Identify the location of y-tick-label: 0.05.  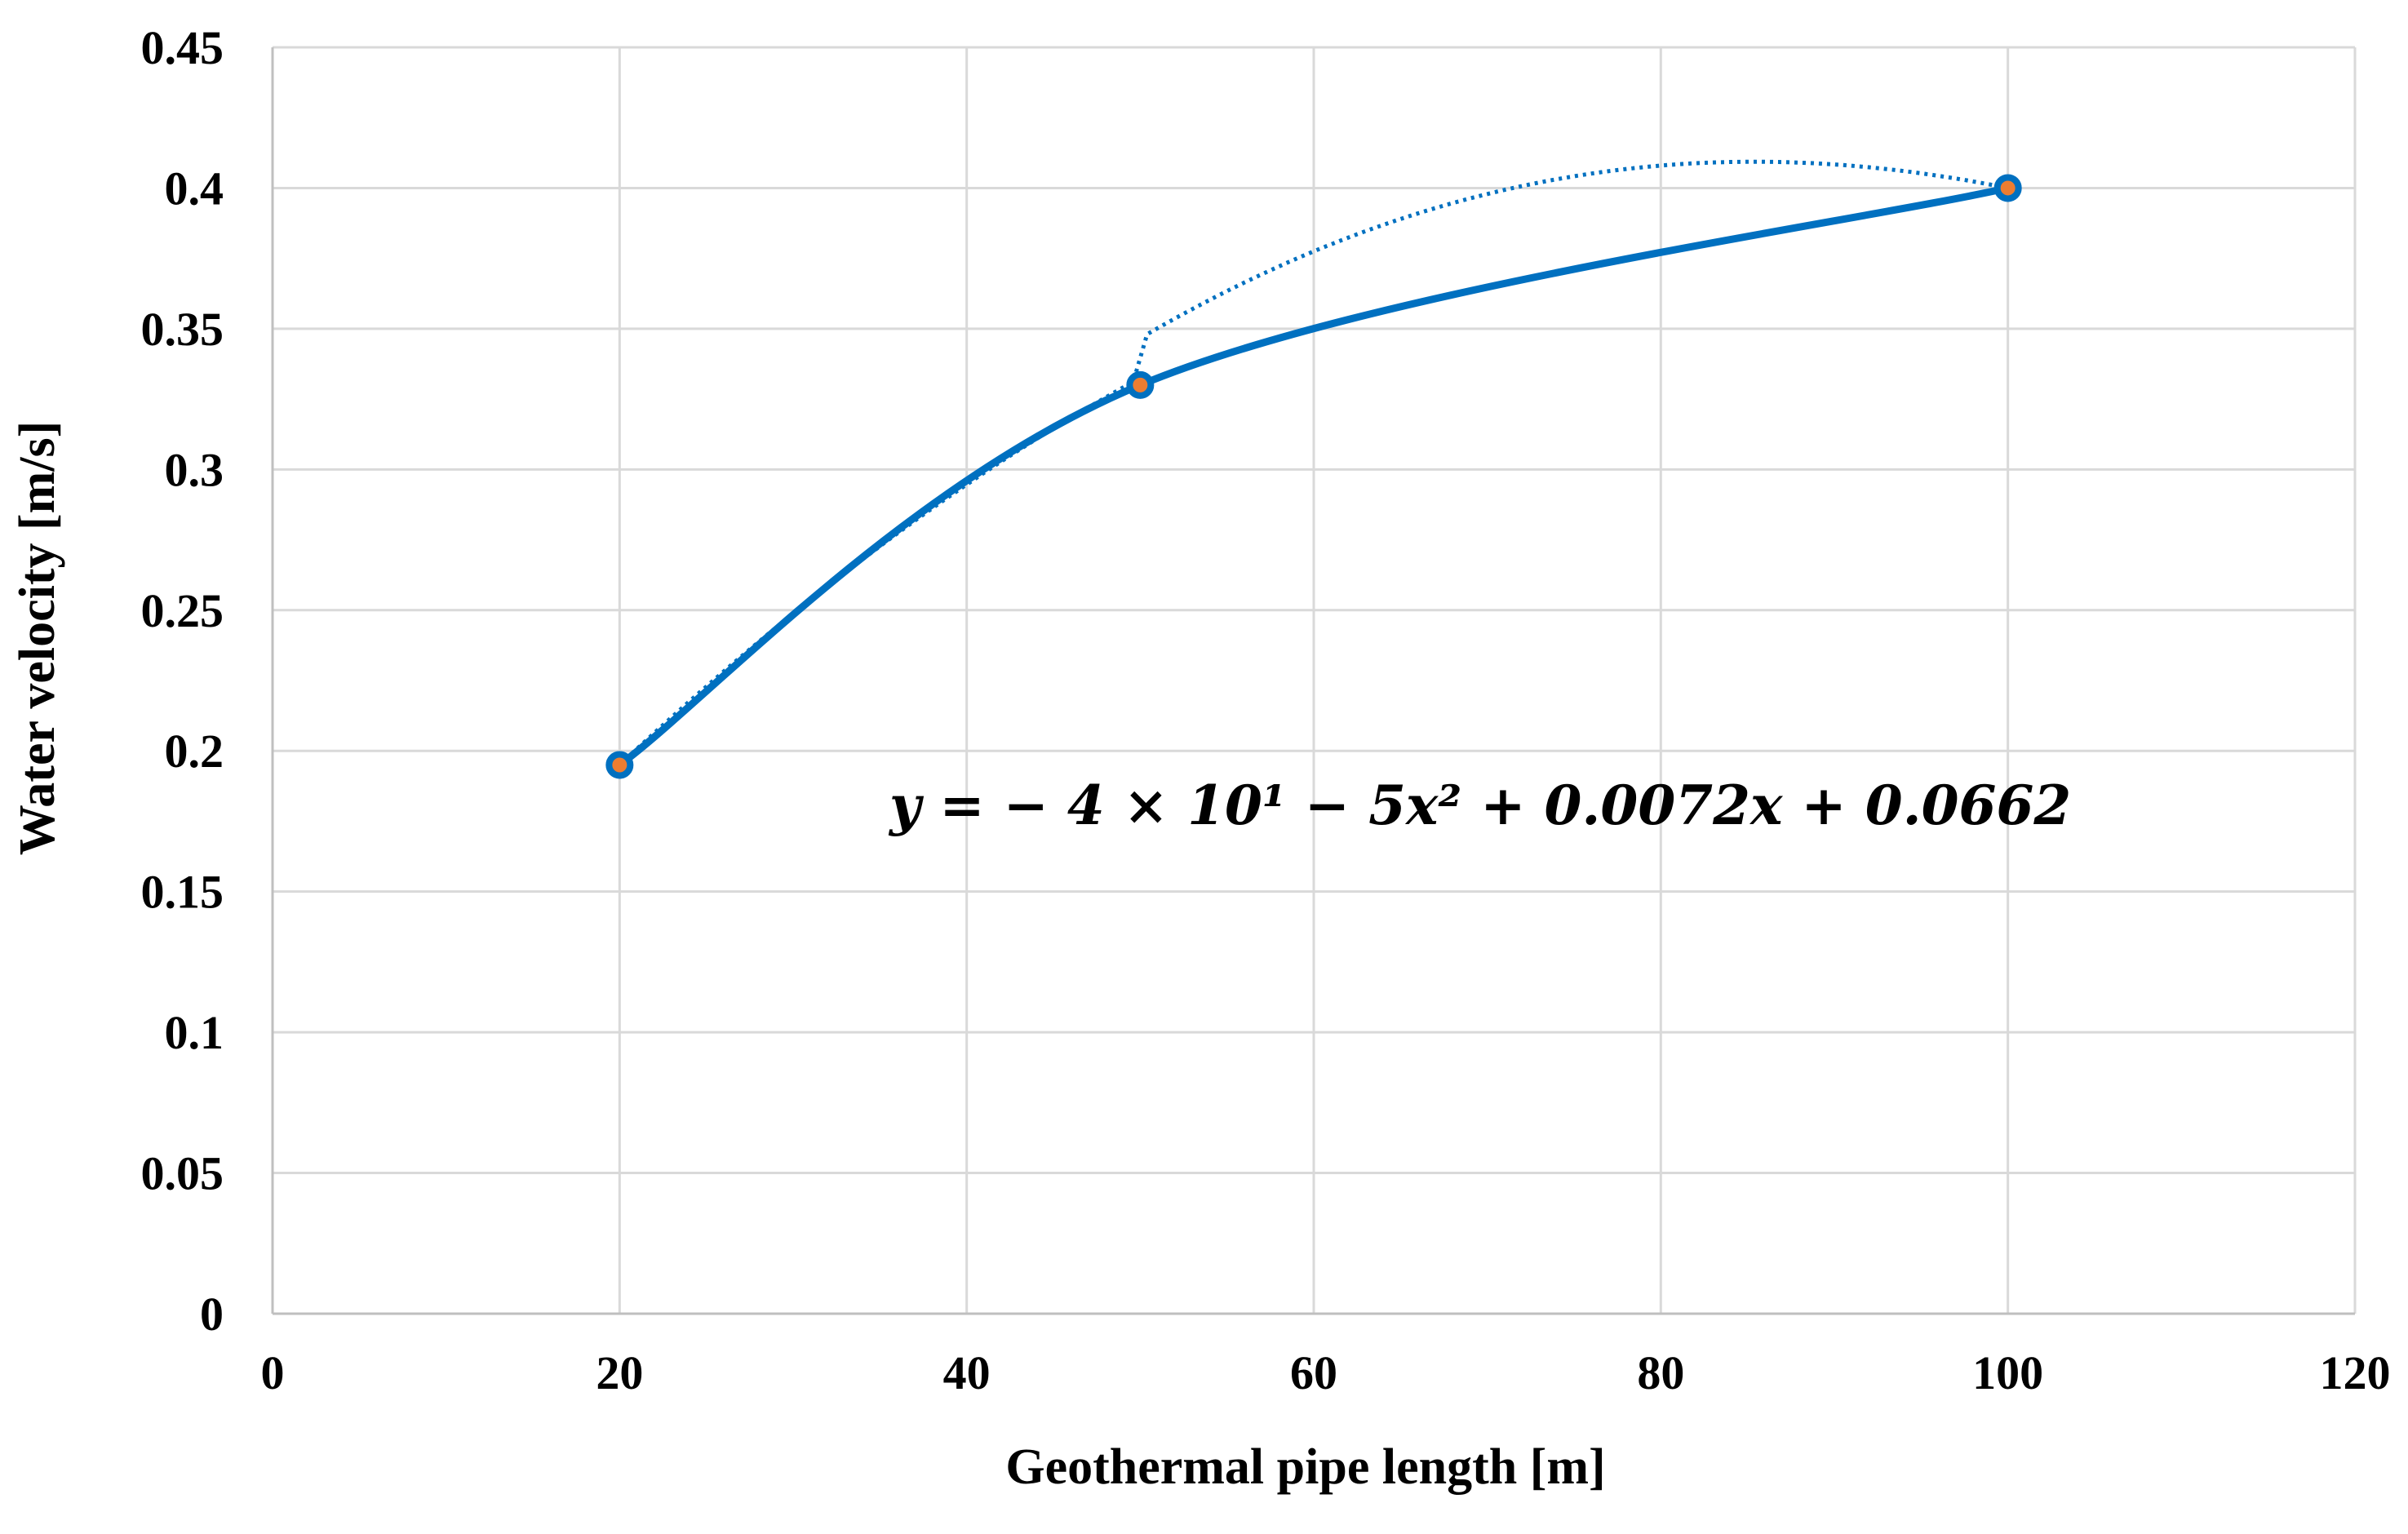
(182, 1173).